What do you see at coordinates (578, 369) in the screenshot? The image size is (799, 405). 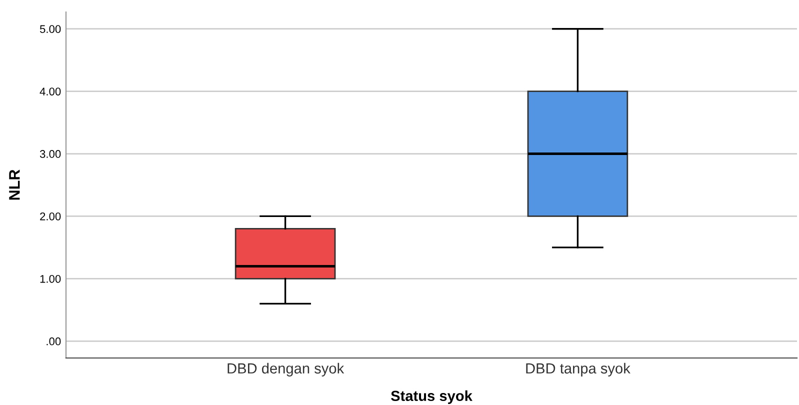 I see `x-tick-label: DBD tanpa syok` at bounding box center [578, 369].